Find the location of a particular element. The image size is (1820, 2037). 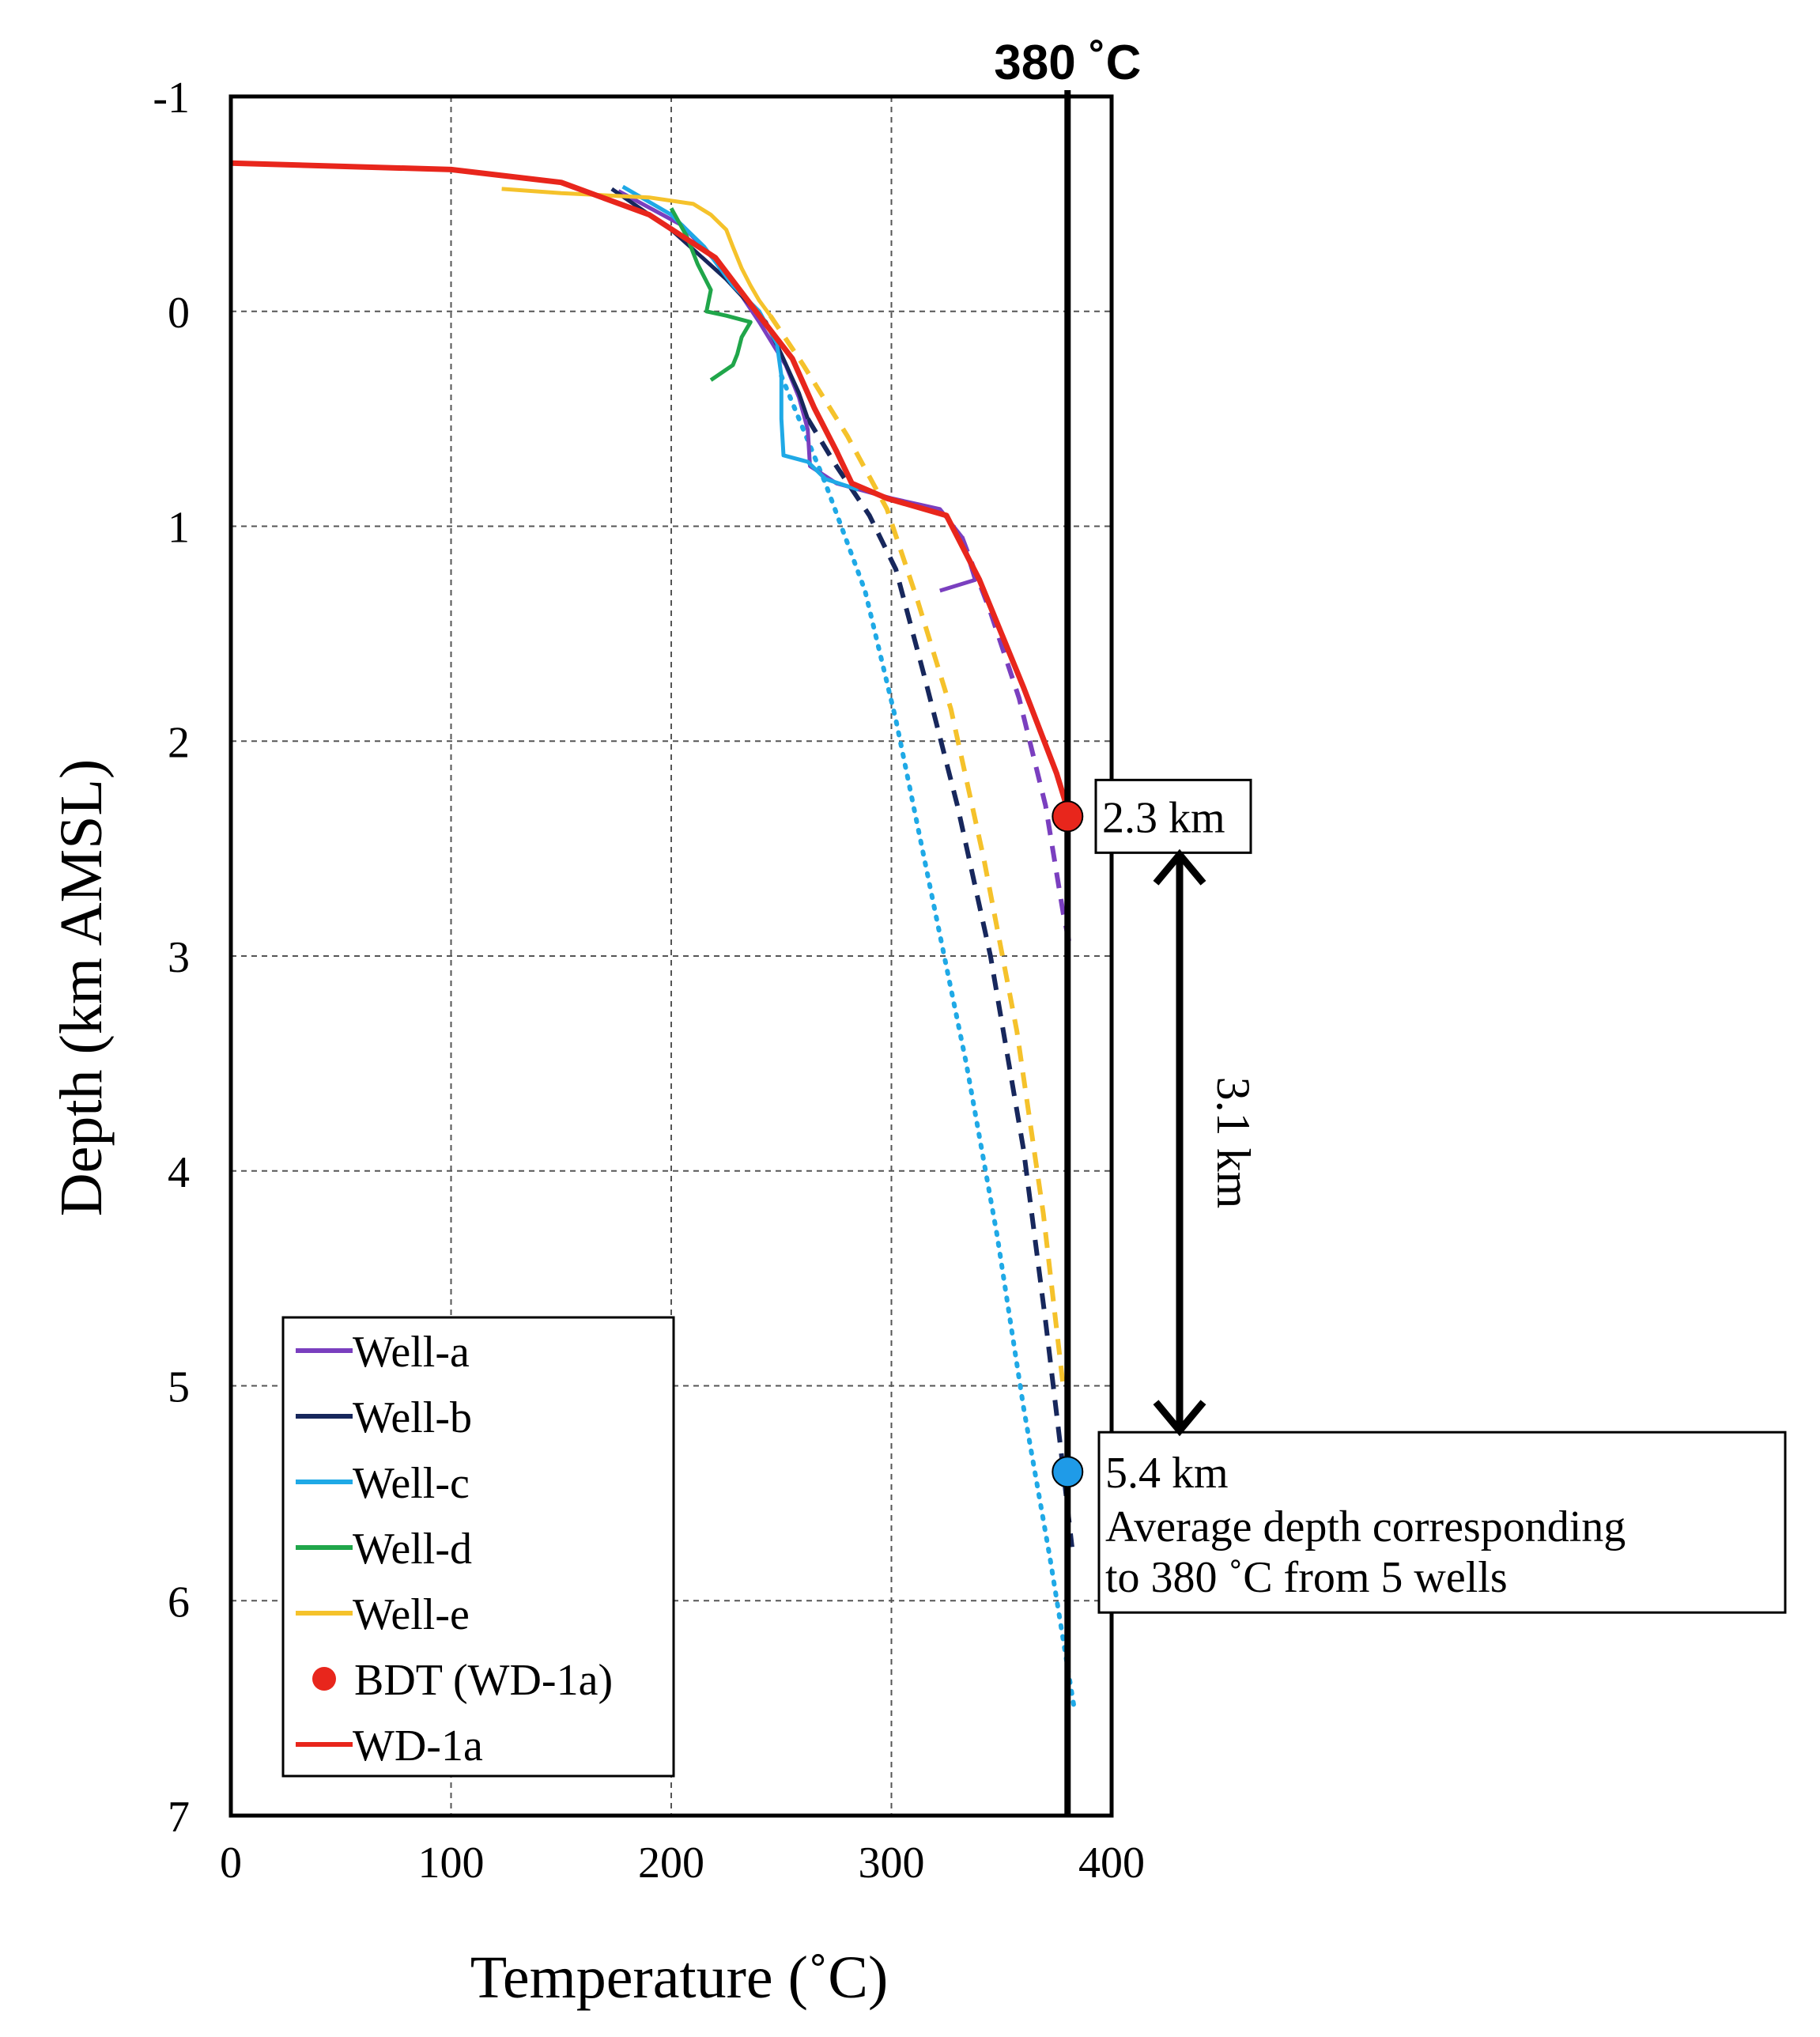

series-well-c-extrapolated is located at coordinates (928, 1042).